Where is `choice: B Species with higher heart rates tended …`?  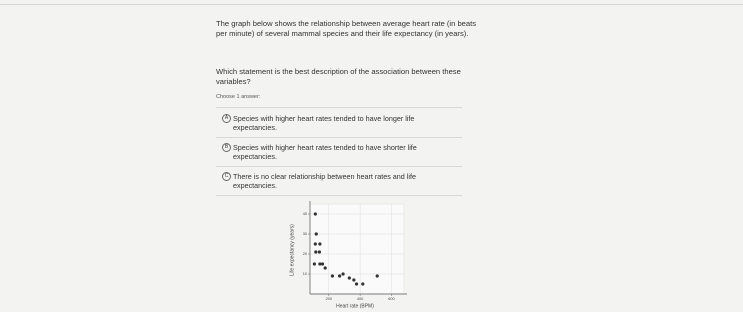
choice: B Species with higher heart rates tended … is located at coordinates (340, 152).